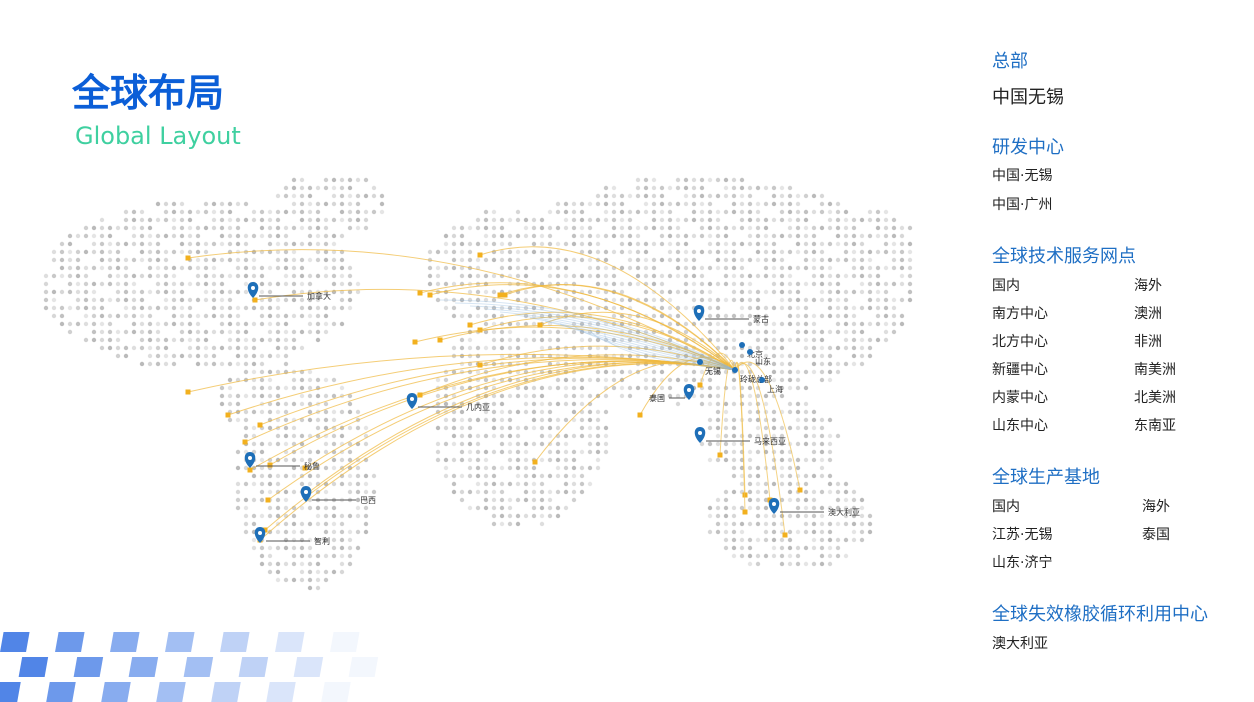 The width and height of the screenshot is (1254, 702). Describe the element at coordinates (250, 458) in the screenshot. I see `pin-dot` at that location.